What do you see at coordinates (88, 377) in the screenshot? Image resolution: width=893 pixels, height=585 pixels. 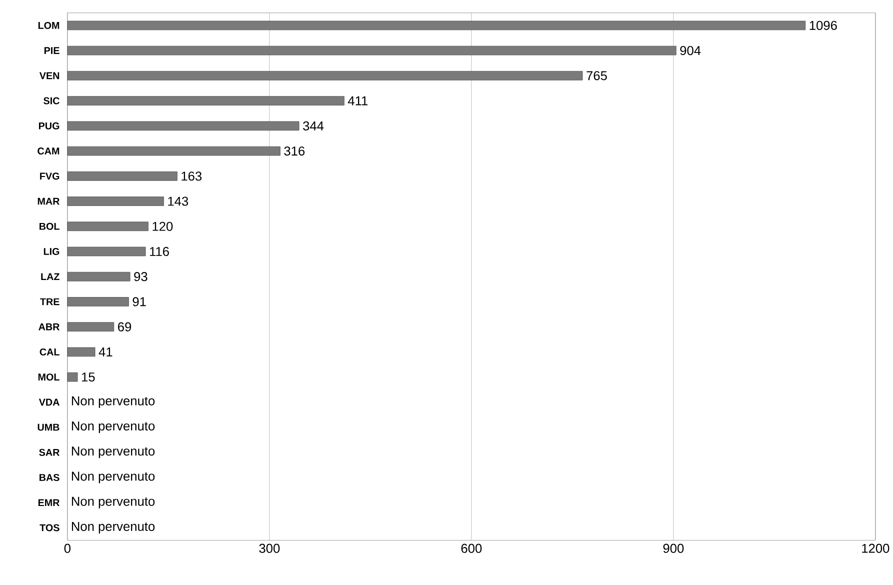 I see `data-label: 15` at bounding box center [88, 377].